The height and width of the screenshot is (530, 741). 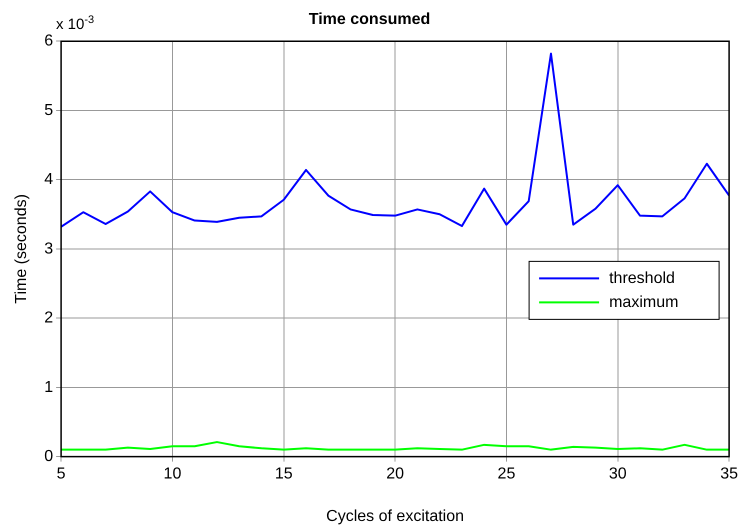 What do you see at coordinates (507, 474) in the screenshot?
I see `x-tick-label: 25` at bounding box center [507, 474].